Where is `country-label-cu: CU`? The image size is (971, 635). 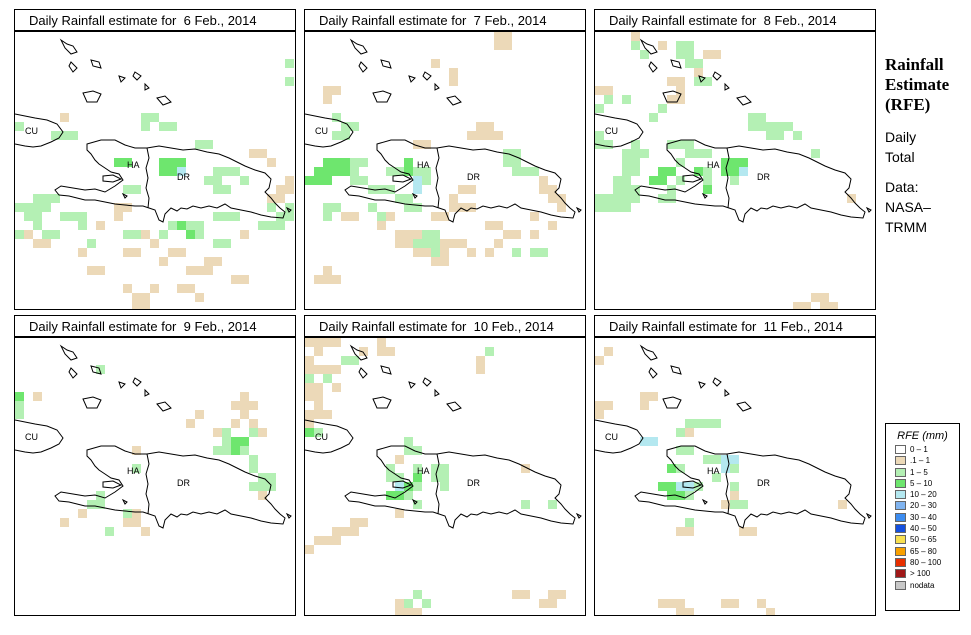
country-label-cu: CU is located at coordinates (611, 131).